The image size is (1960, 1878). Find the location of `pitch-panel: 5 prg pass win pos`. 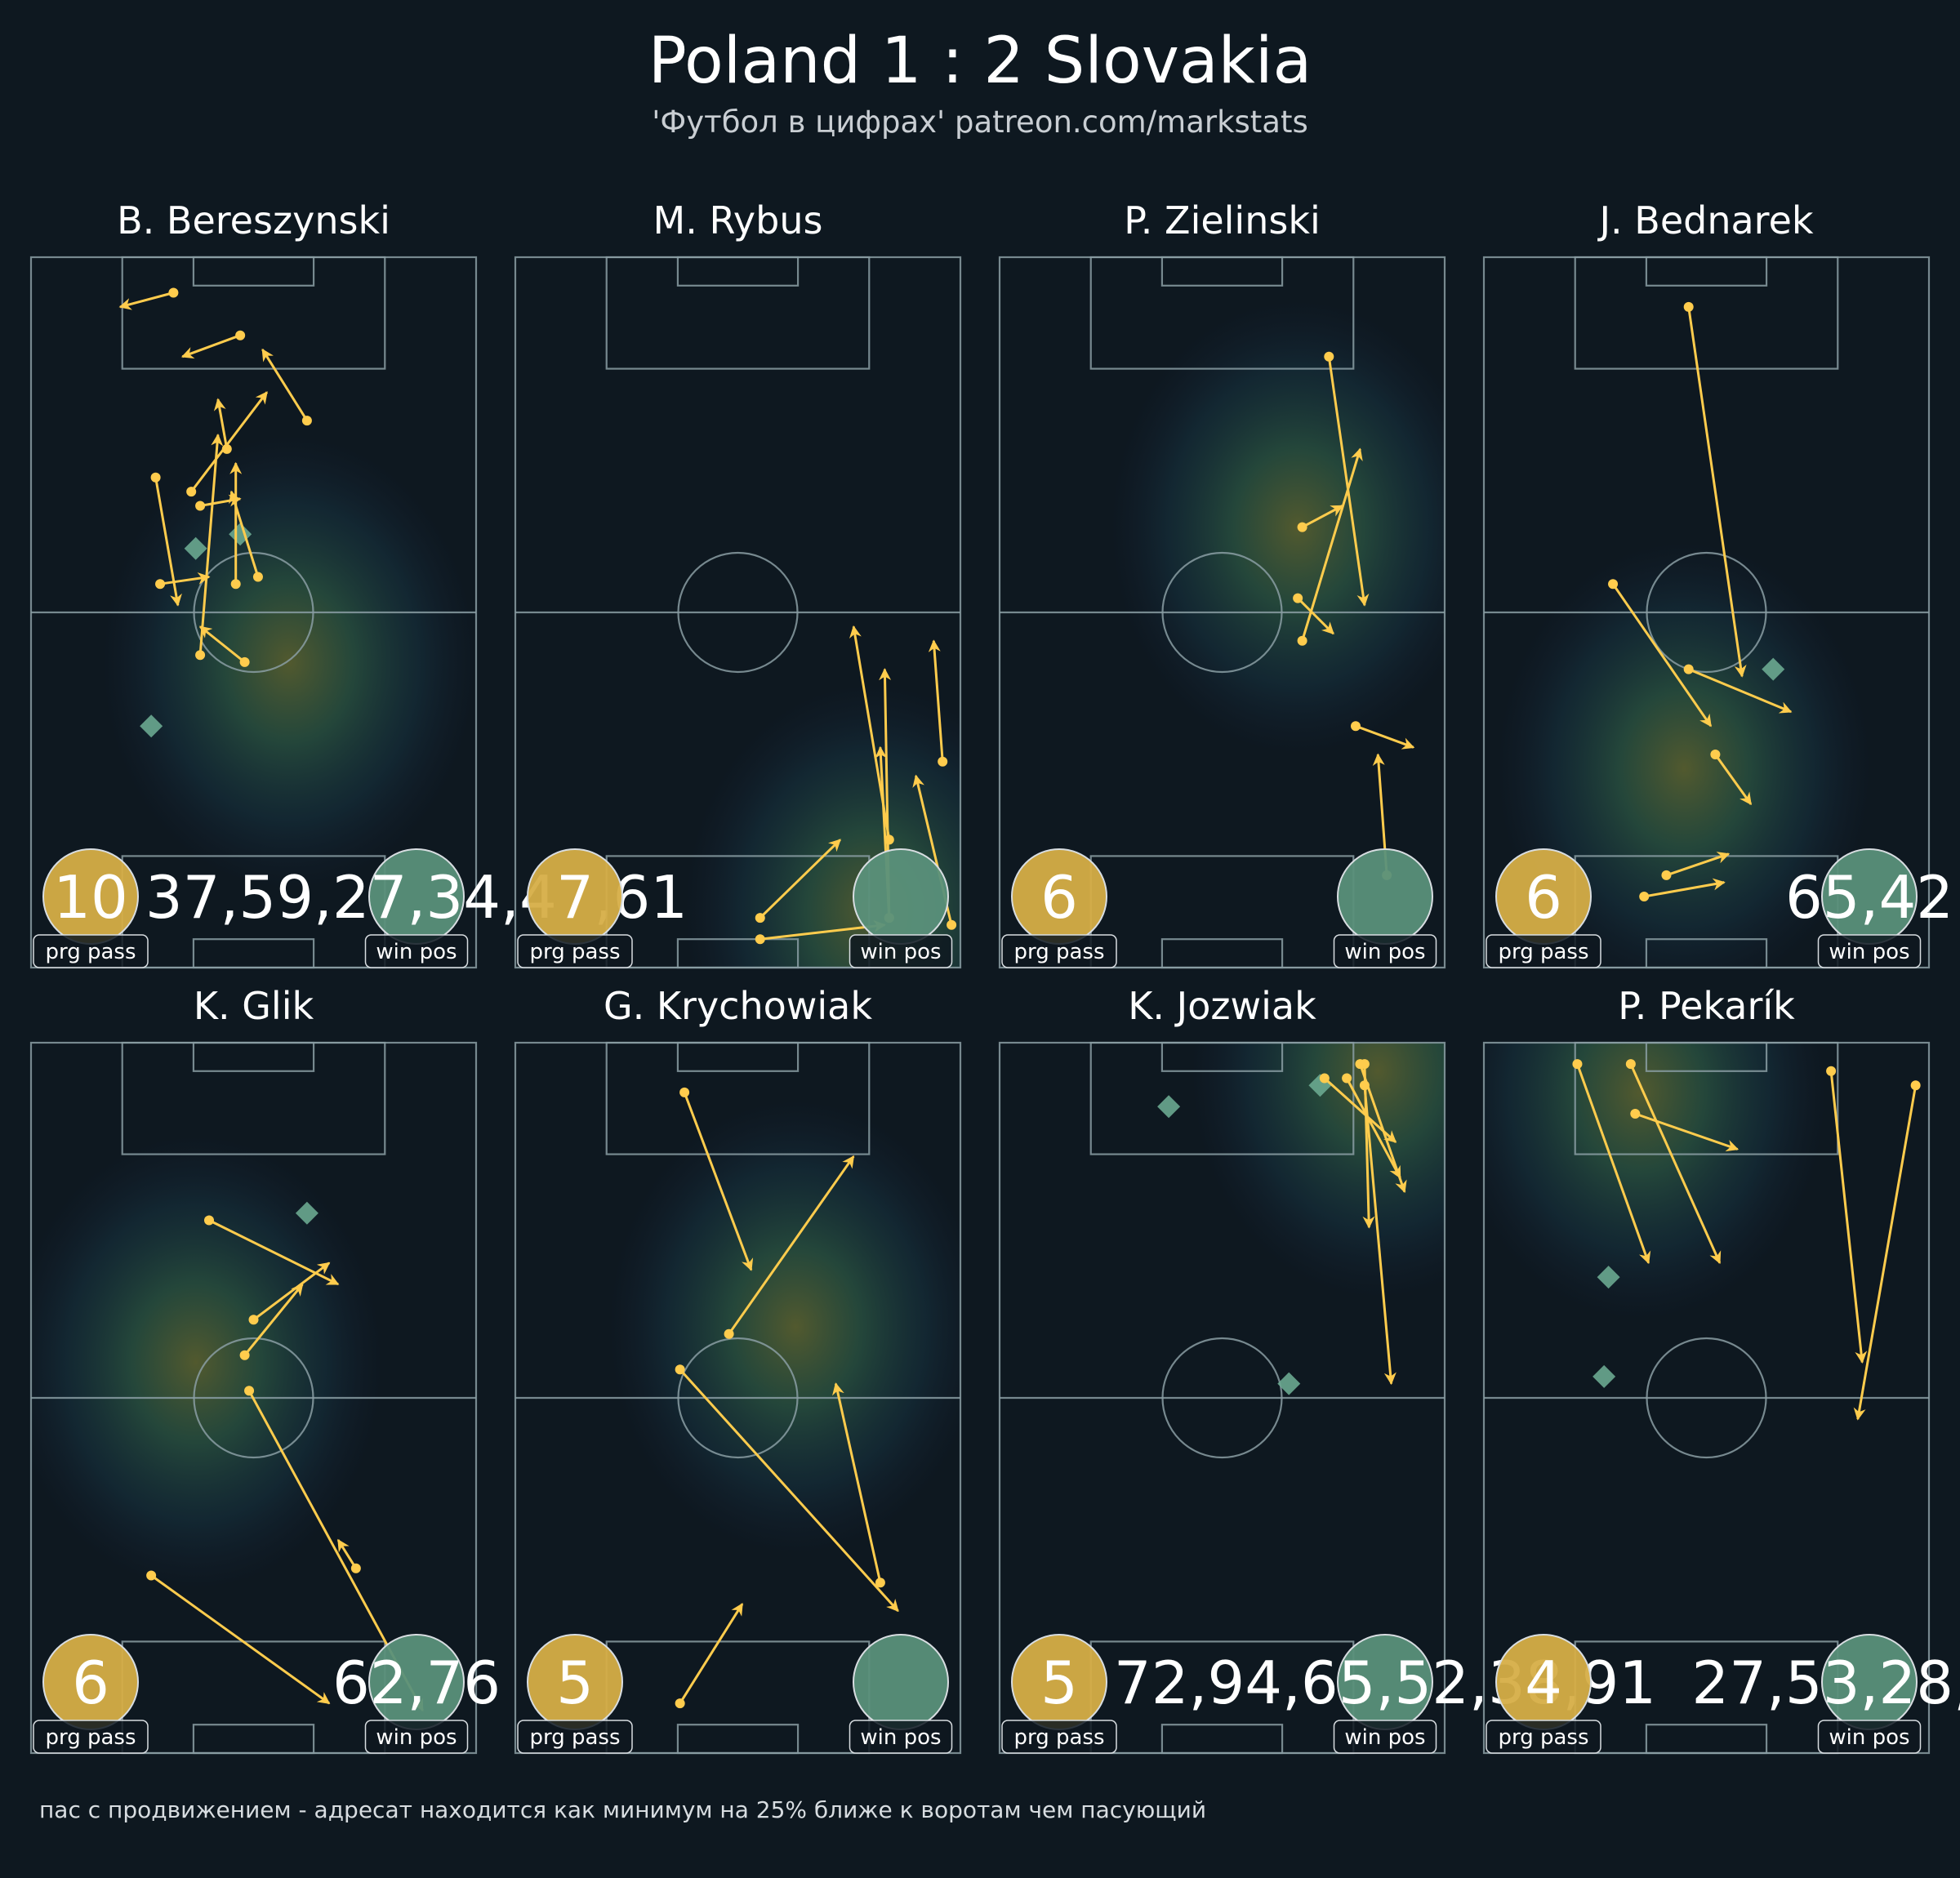

pitch-panel: 5 prg pass win pos is located at coordinates (738, 1398).